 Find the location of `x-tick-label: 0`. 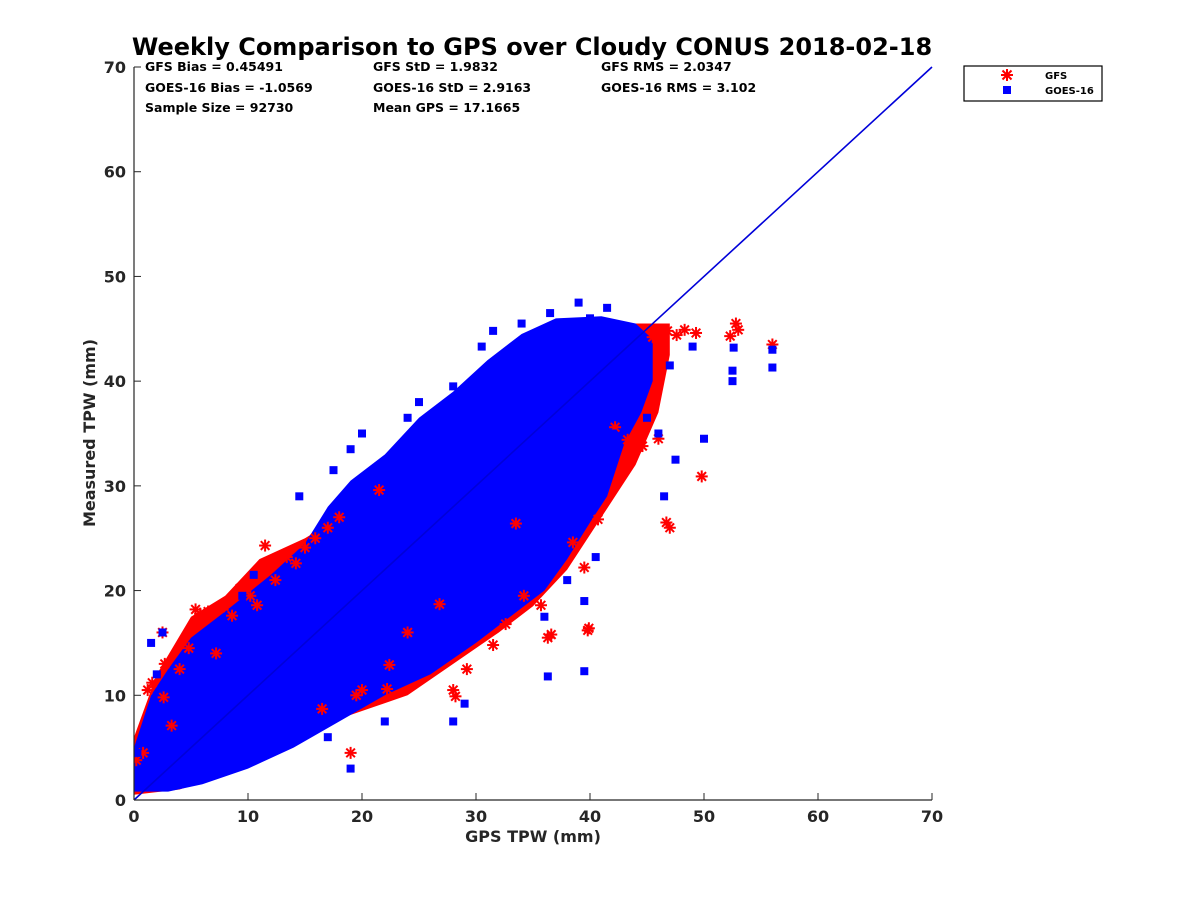

x-tick-label: 0 is located at coordinates (133, 816).